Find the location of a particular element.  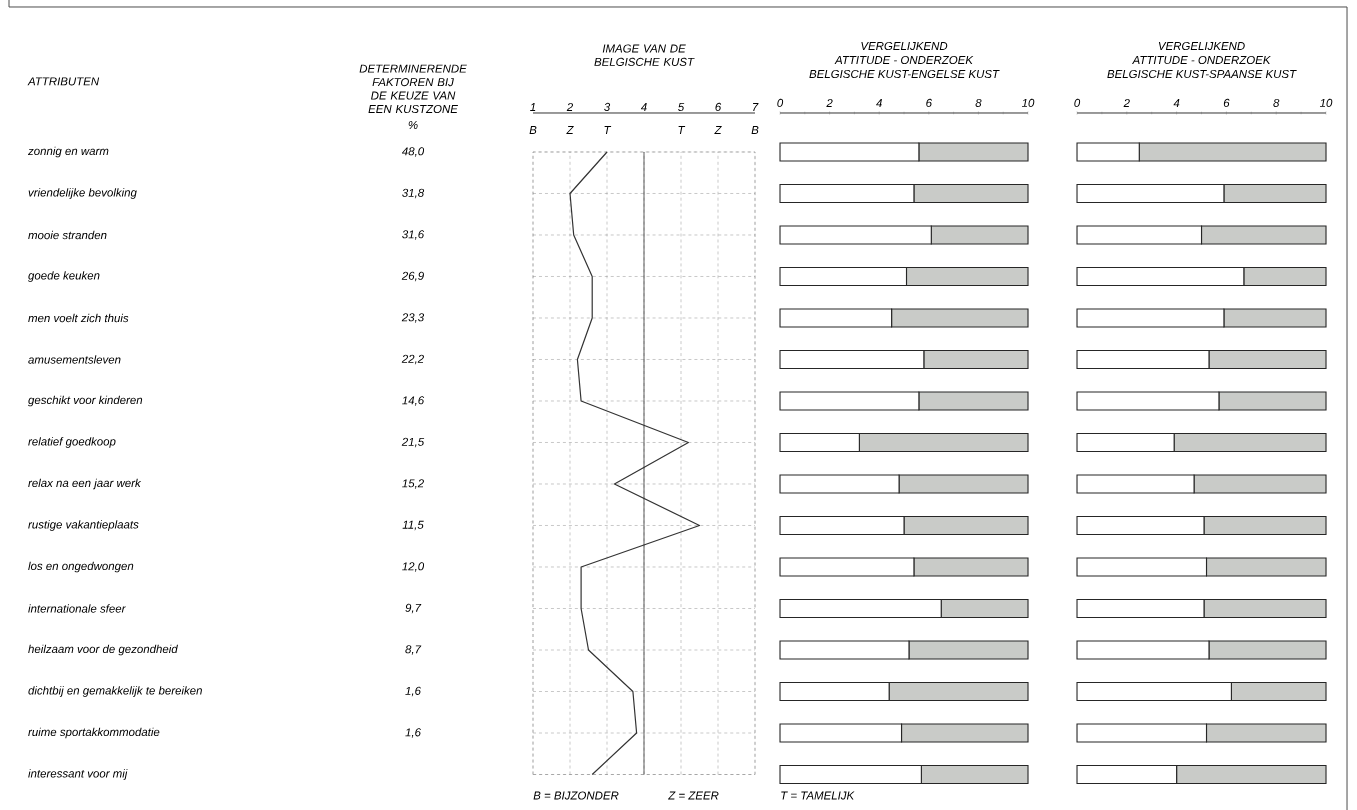

data-label: 12,0 is located at coordinates (413, 567).